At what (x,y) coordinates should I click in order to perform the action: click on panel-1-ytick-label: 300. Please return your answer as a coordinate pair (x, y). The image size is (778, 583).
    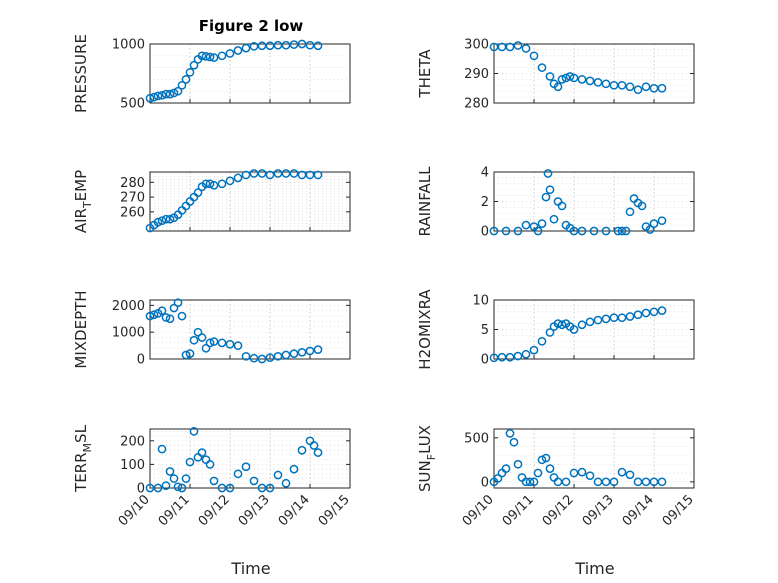
    Looking at the image, I should click on (476, 45).